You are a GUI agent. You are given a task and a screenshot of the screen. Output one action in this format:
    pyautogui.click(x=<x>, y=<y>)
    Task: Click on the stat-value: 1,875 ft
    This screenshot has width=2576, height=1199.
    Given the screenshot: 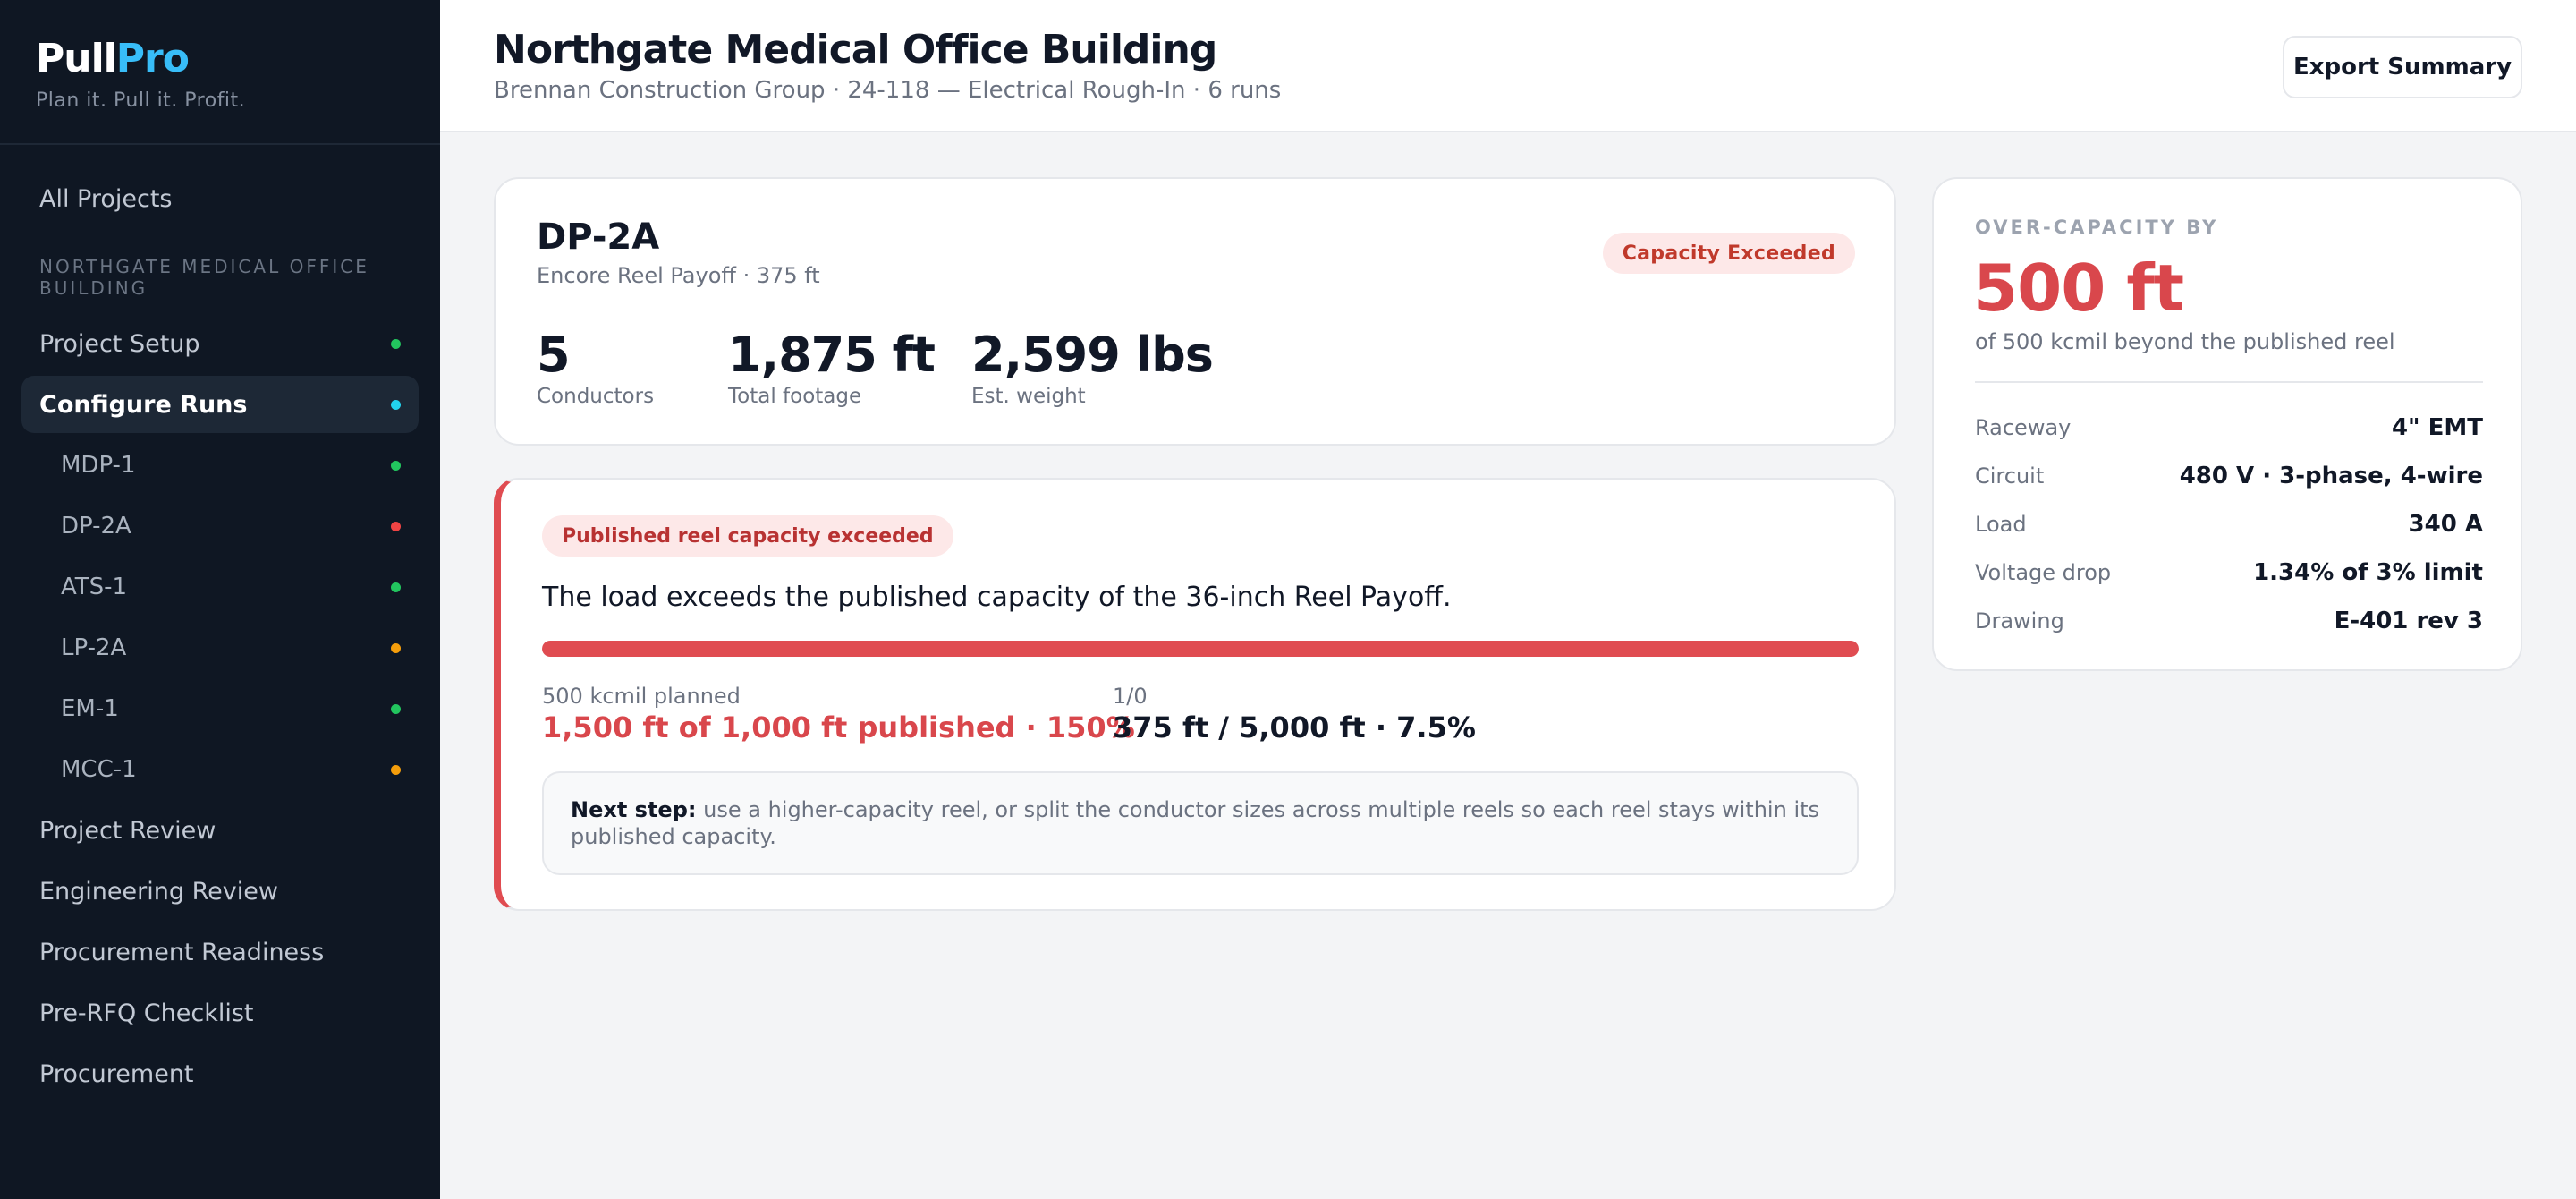 What is the action you would take?
    pyautogui.click(x=832, y=355)
    